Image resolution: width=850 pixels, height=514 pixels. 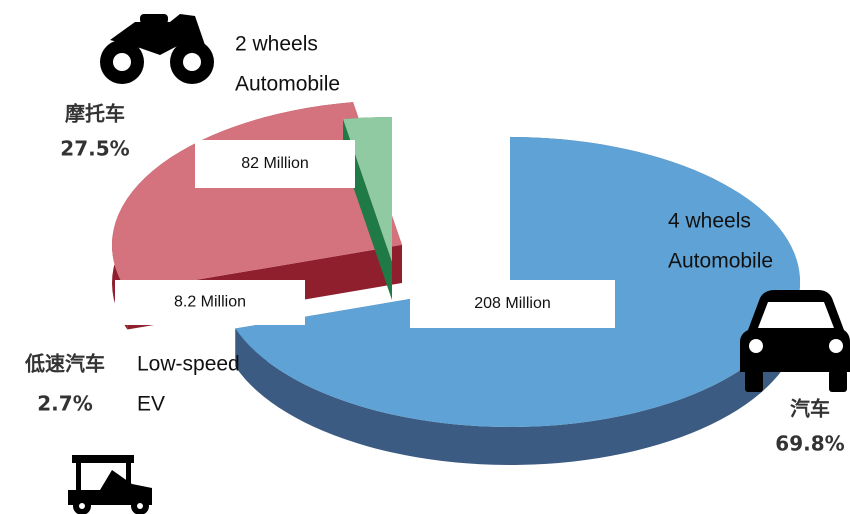 What do you see at coordinates (367, 189) in the screenshot?
I see `slice` at bounding box center [367, 189].